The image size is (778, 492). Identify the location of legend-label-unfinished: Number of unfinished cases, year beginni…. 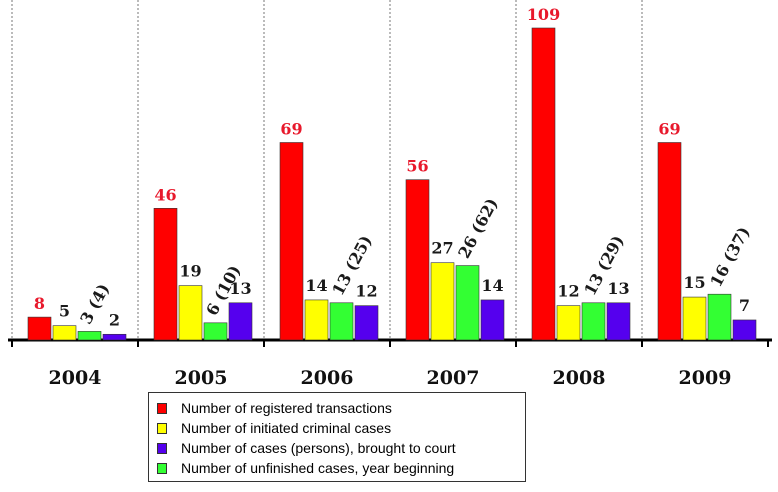
(318, 468).